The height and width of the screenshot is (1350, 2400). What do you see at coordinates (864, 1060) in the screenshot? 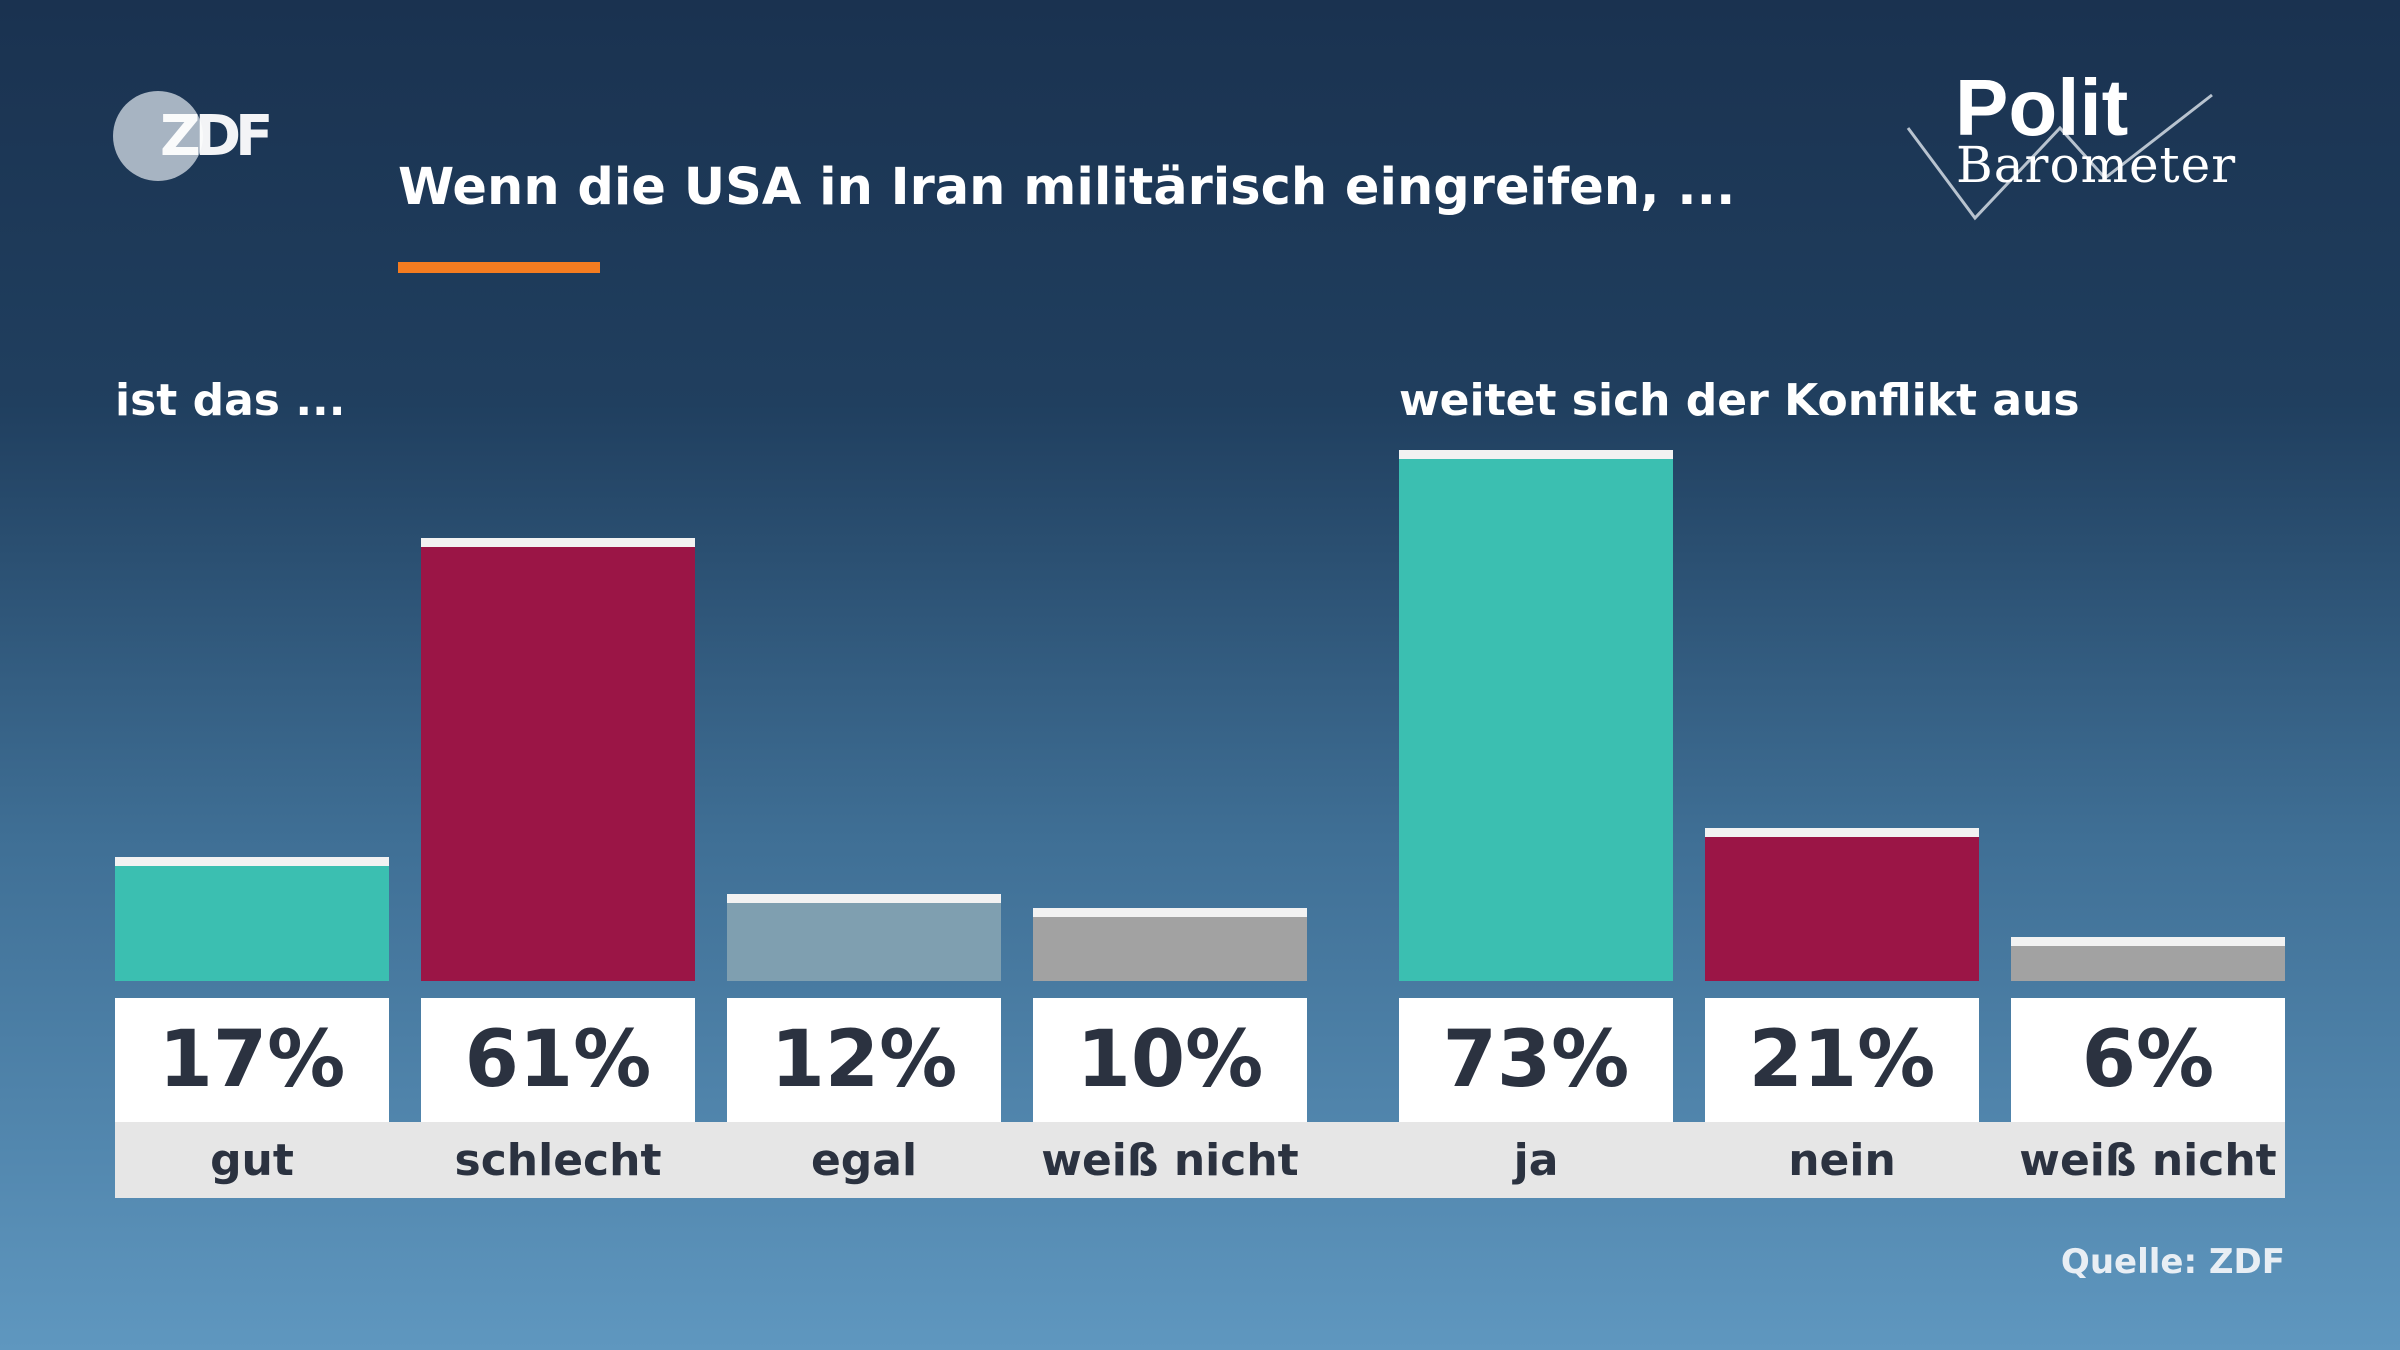
I see `value-label: 12%` at bounding box center [864, 1060].